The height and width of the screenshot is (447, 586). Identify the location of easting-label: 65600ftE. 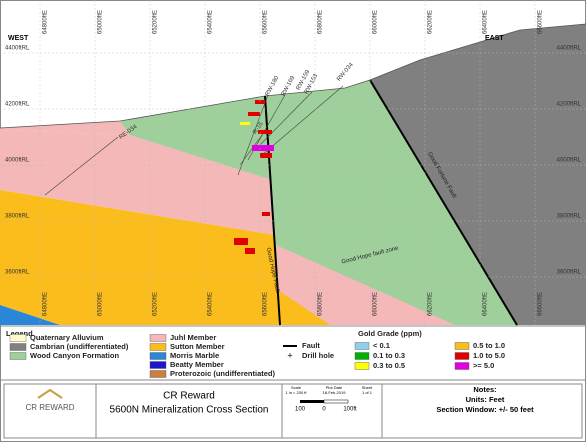
(266, 304).